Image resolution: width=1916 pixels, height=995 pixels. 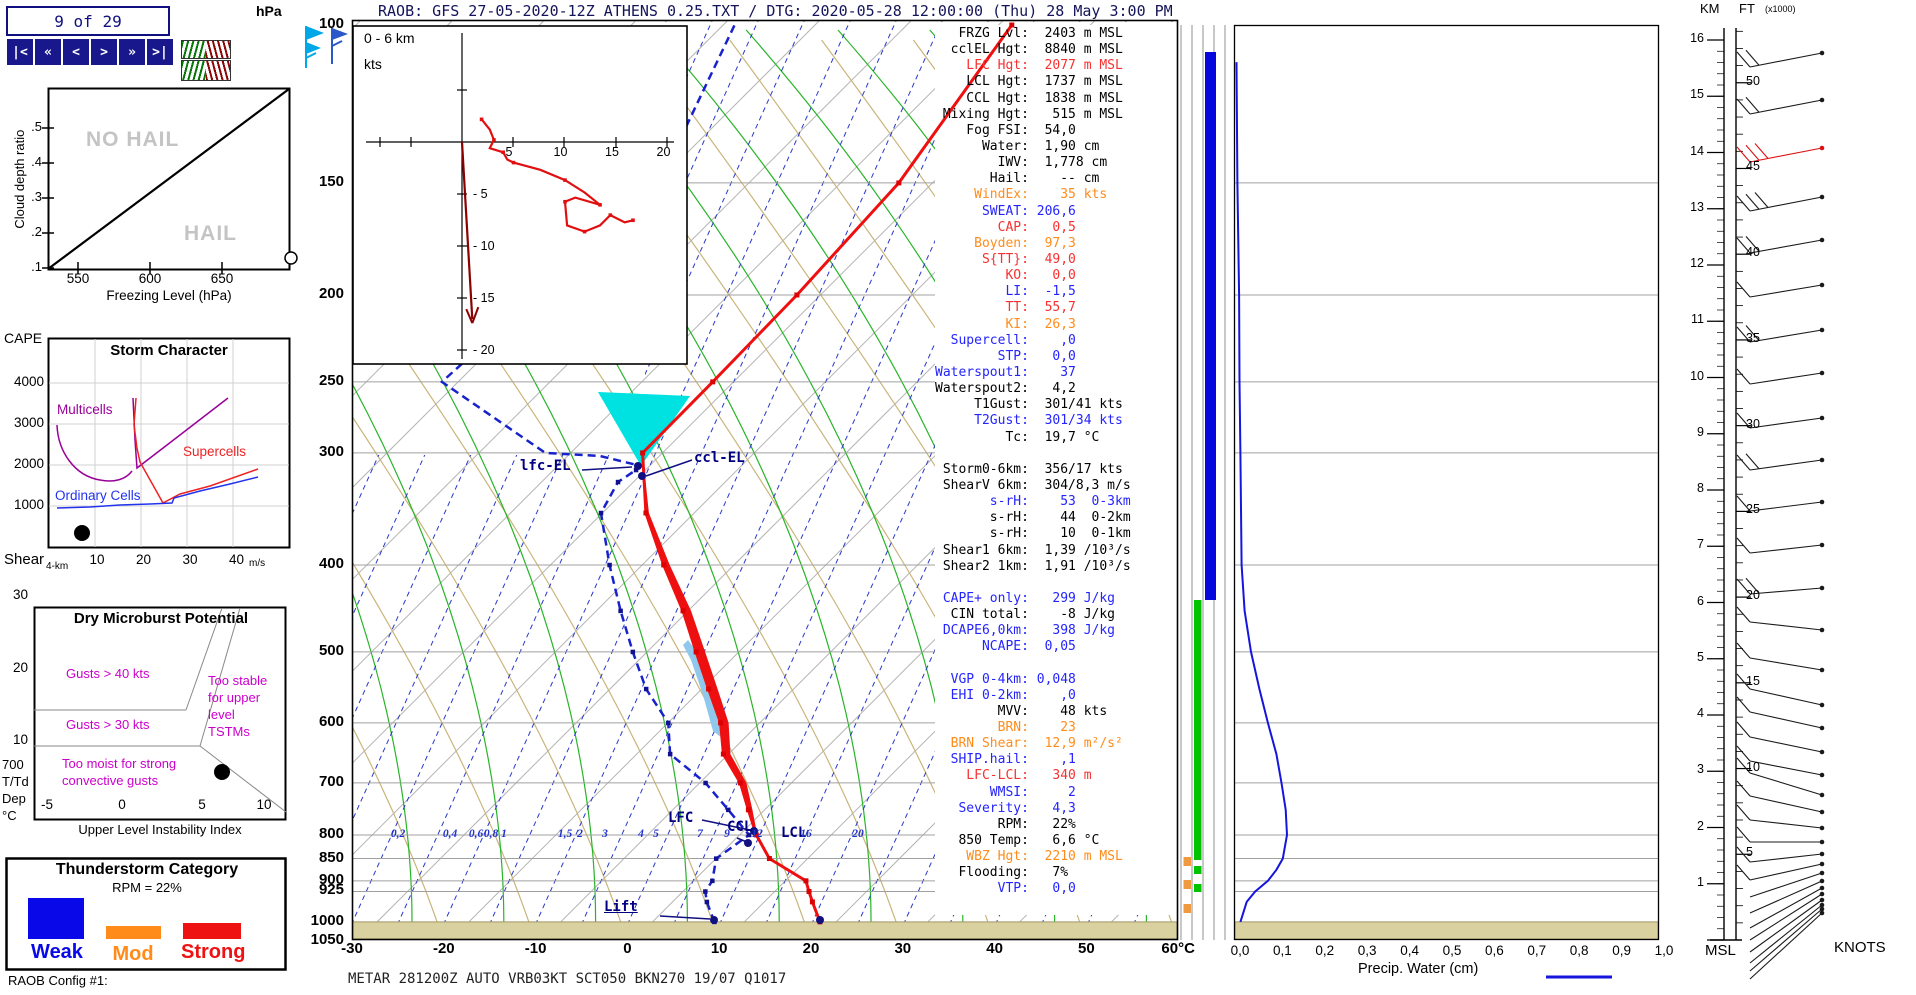 I want to click on pressure-tick-250: 250, so click(x=331, y=380).